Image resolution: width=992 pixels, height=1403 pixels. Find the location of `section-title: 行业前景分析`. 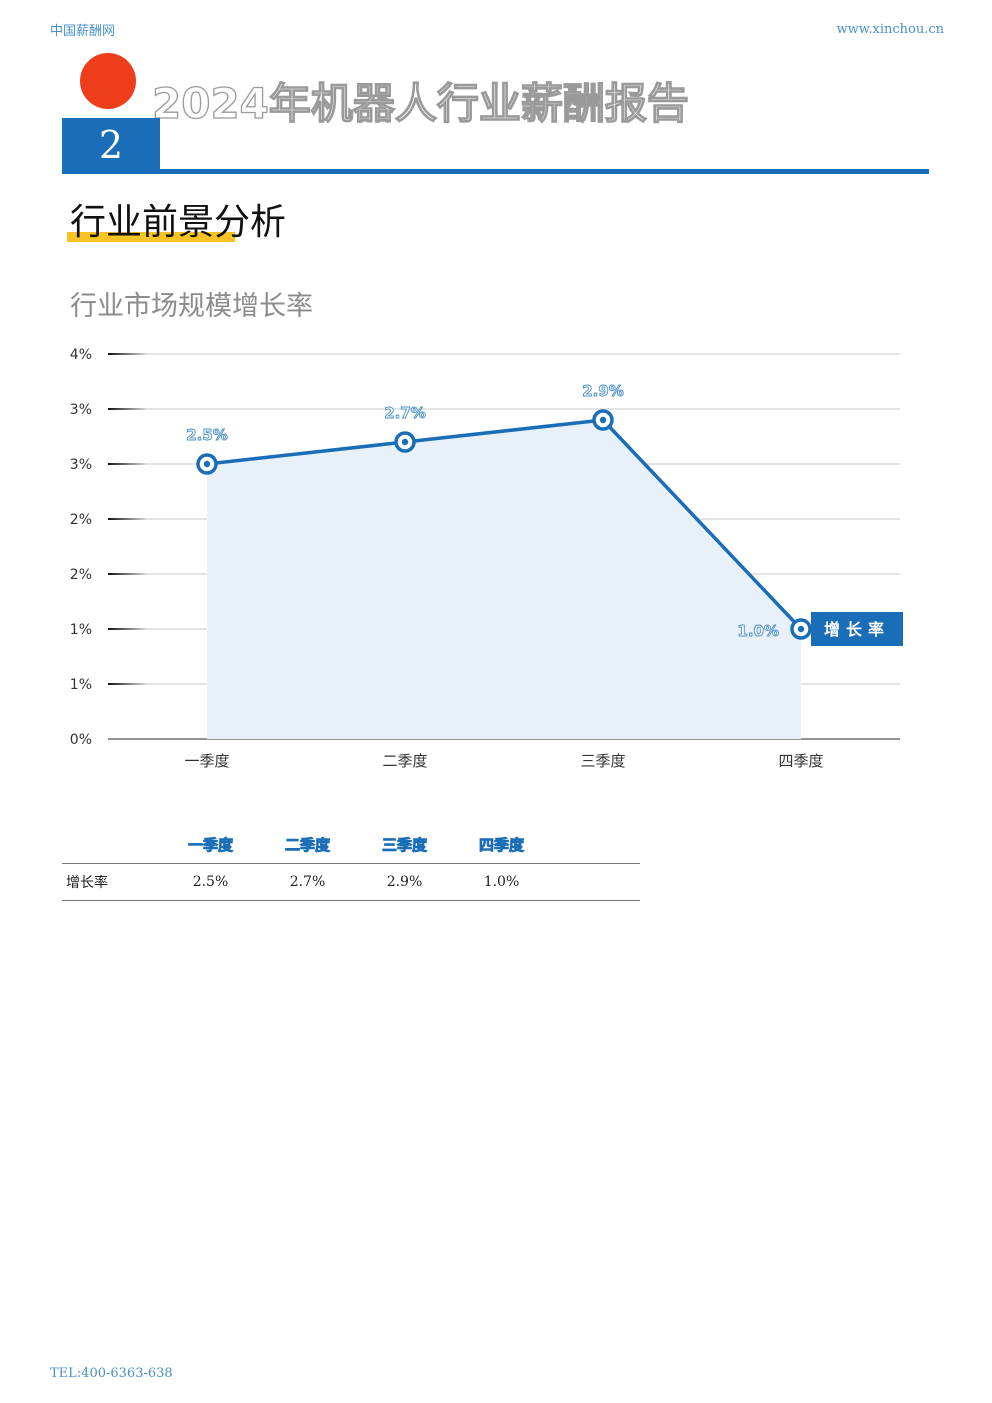

section-title: 行业前景分析 is located at coordinates (178, 222).